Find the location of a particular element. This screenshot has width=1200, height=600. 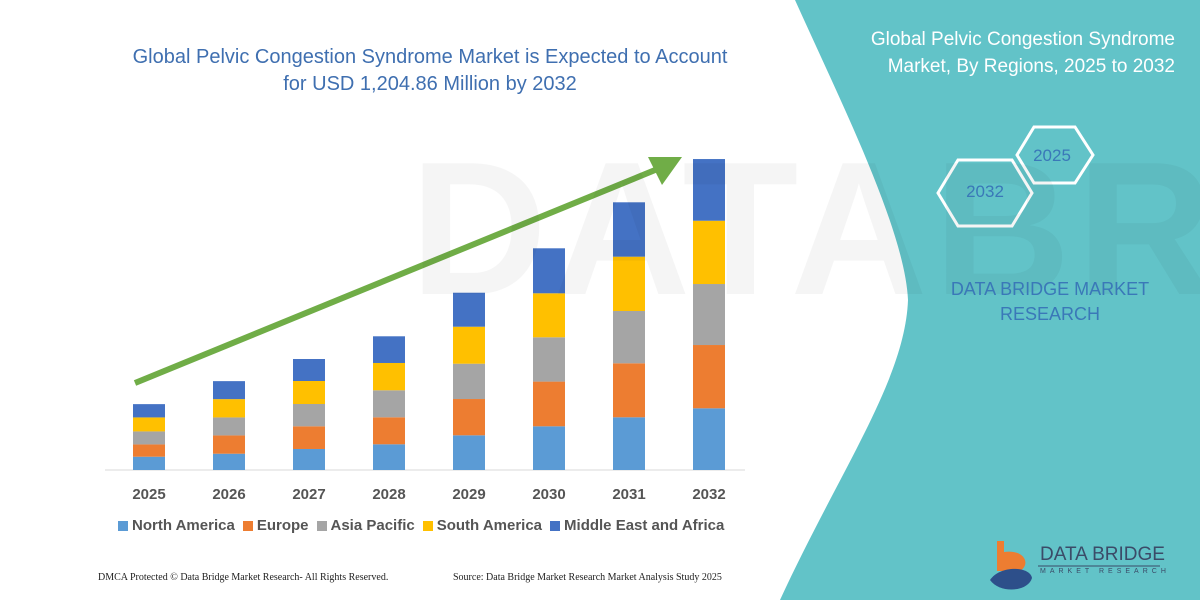

logo-subtext: MARKET RESEARCH is located at coordinates (1105, 571).